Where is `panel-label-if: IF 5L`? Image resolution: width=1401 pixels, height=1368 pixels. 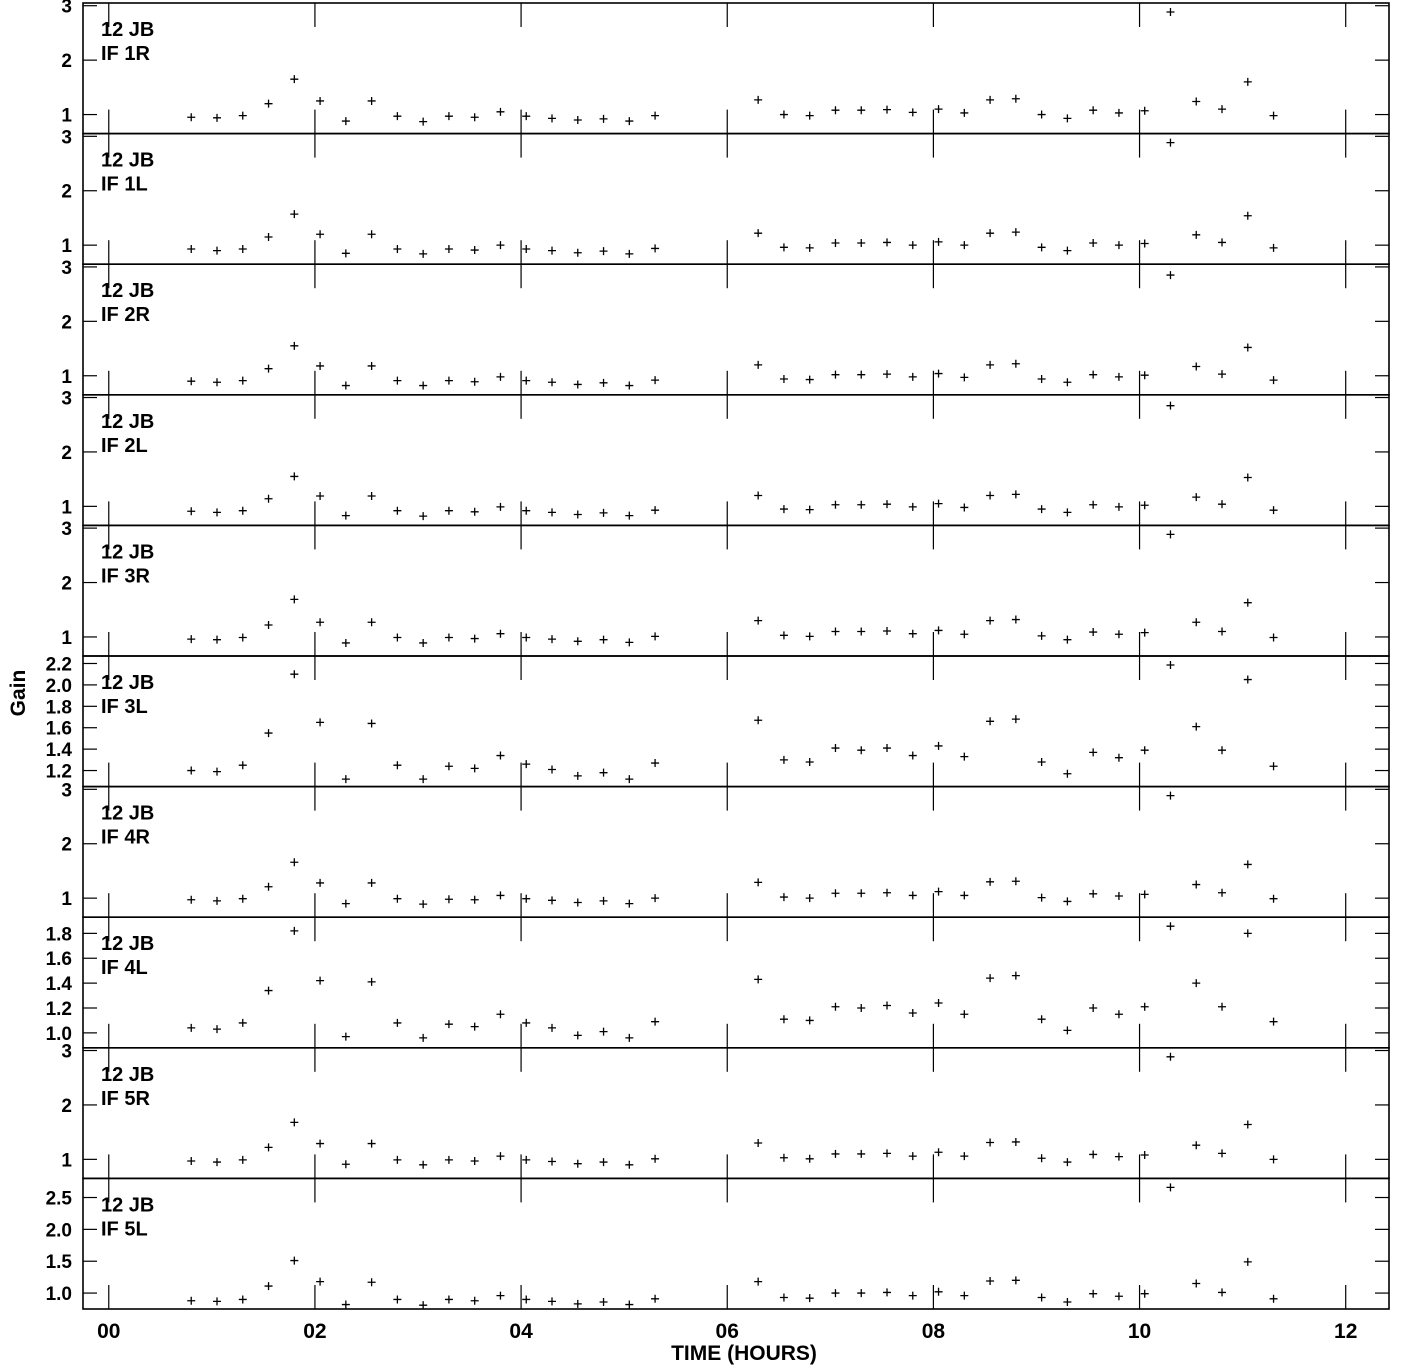 panel-label-if: IF 5L is located at coordinates (124, 1229).